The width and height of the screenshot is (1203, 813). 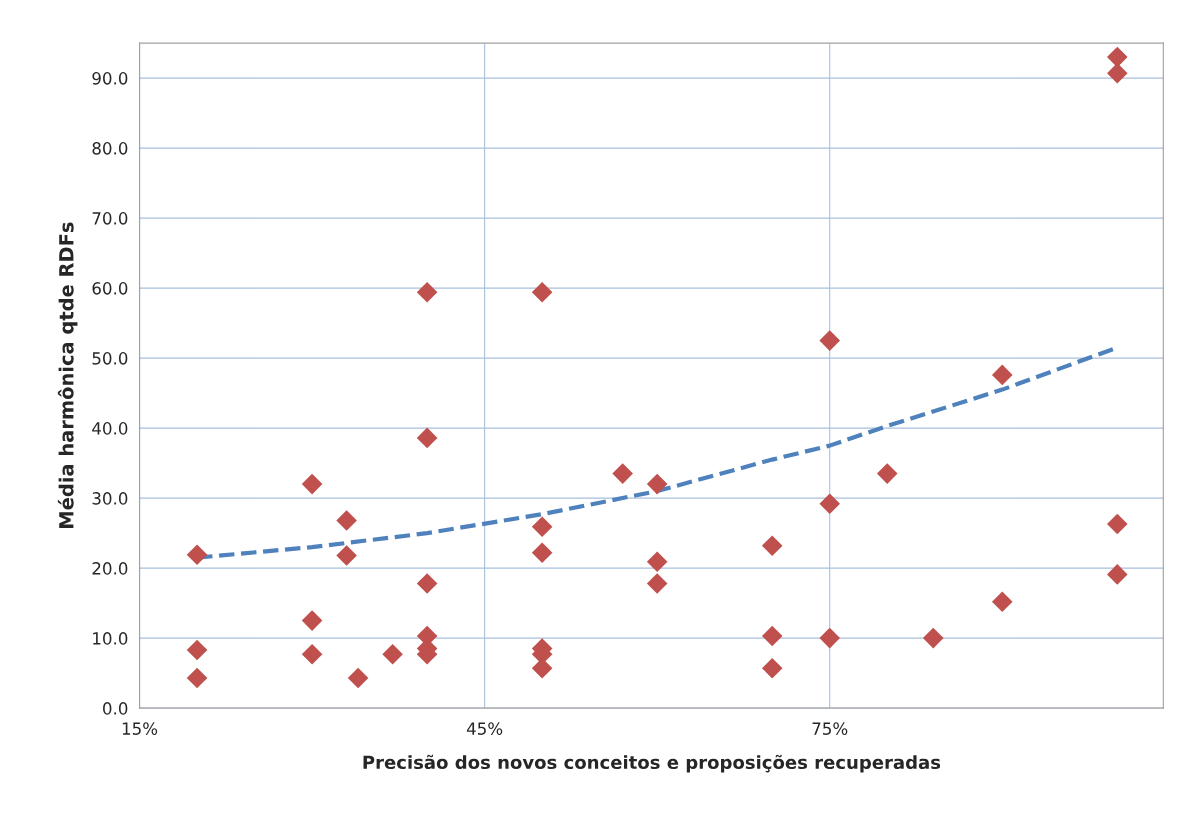 What do you see at coordinates (110, 428) in the screenshot?
I see `y-tick-label: 40.0` at bounding box center [110, 428].